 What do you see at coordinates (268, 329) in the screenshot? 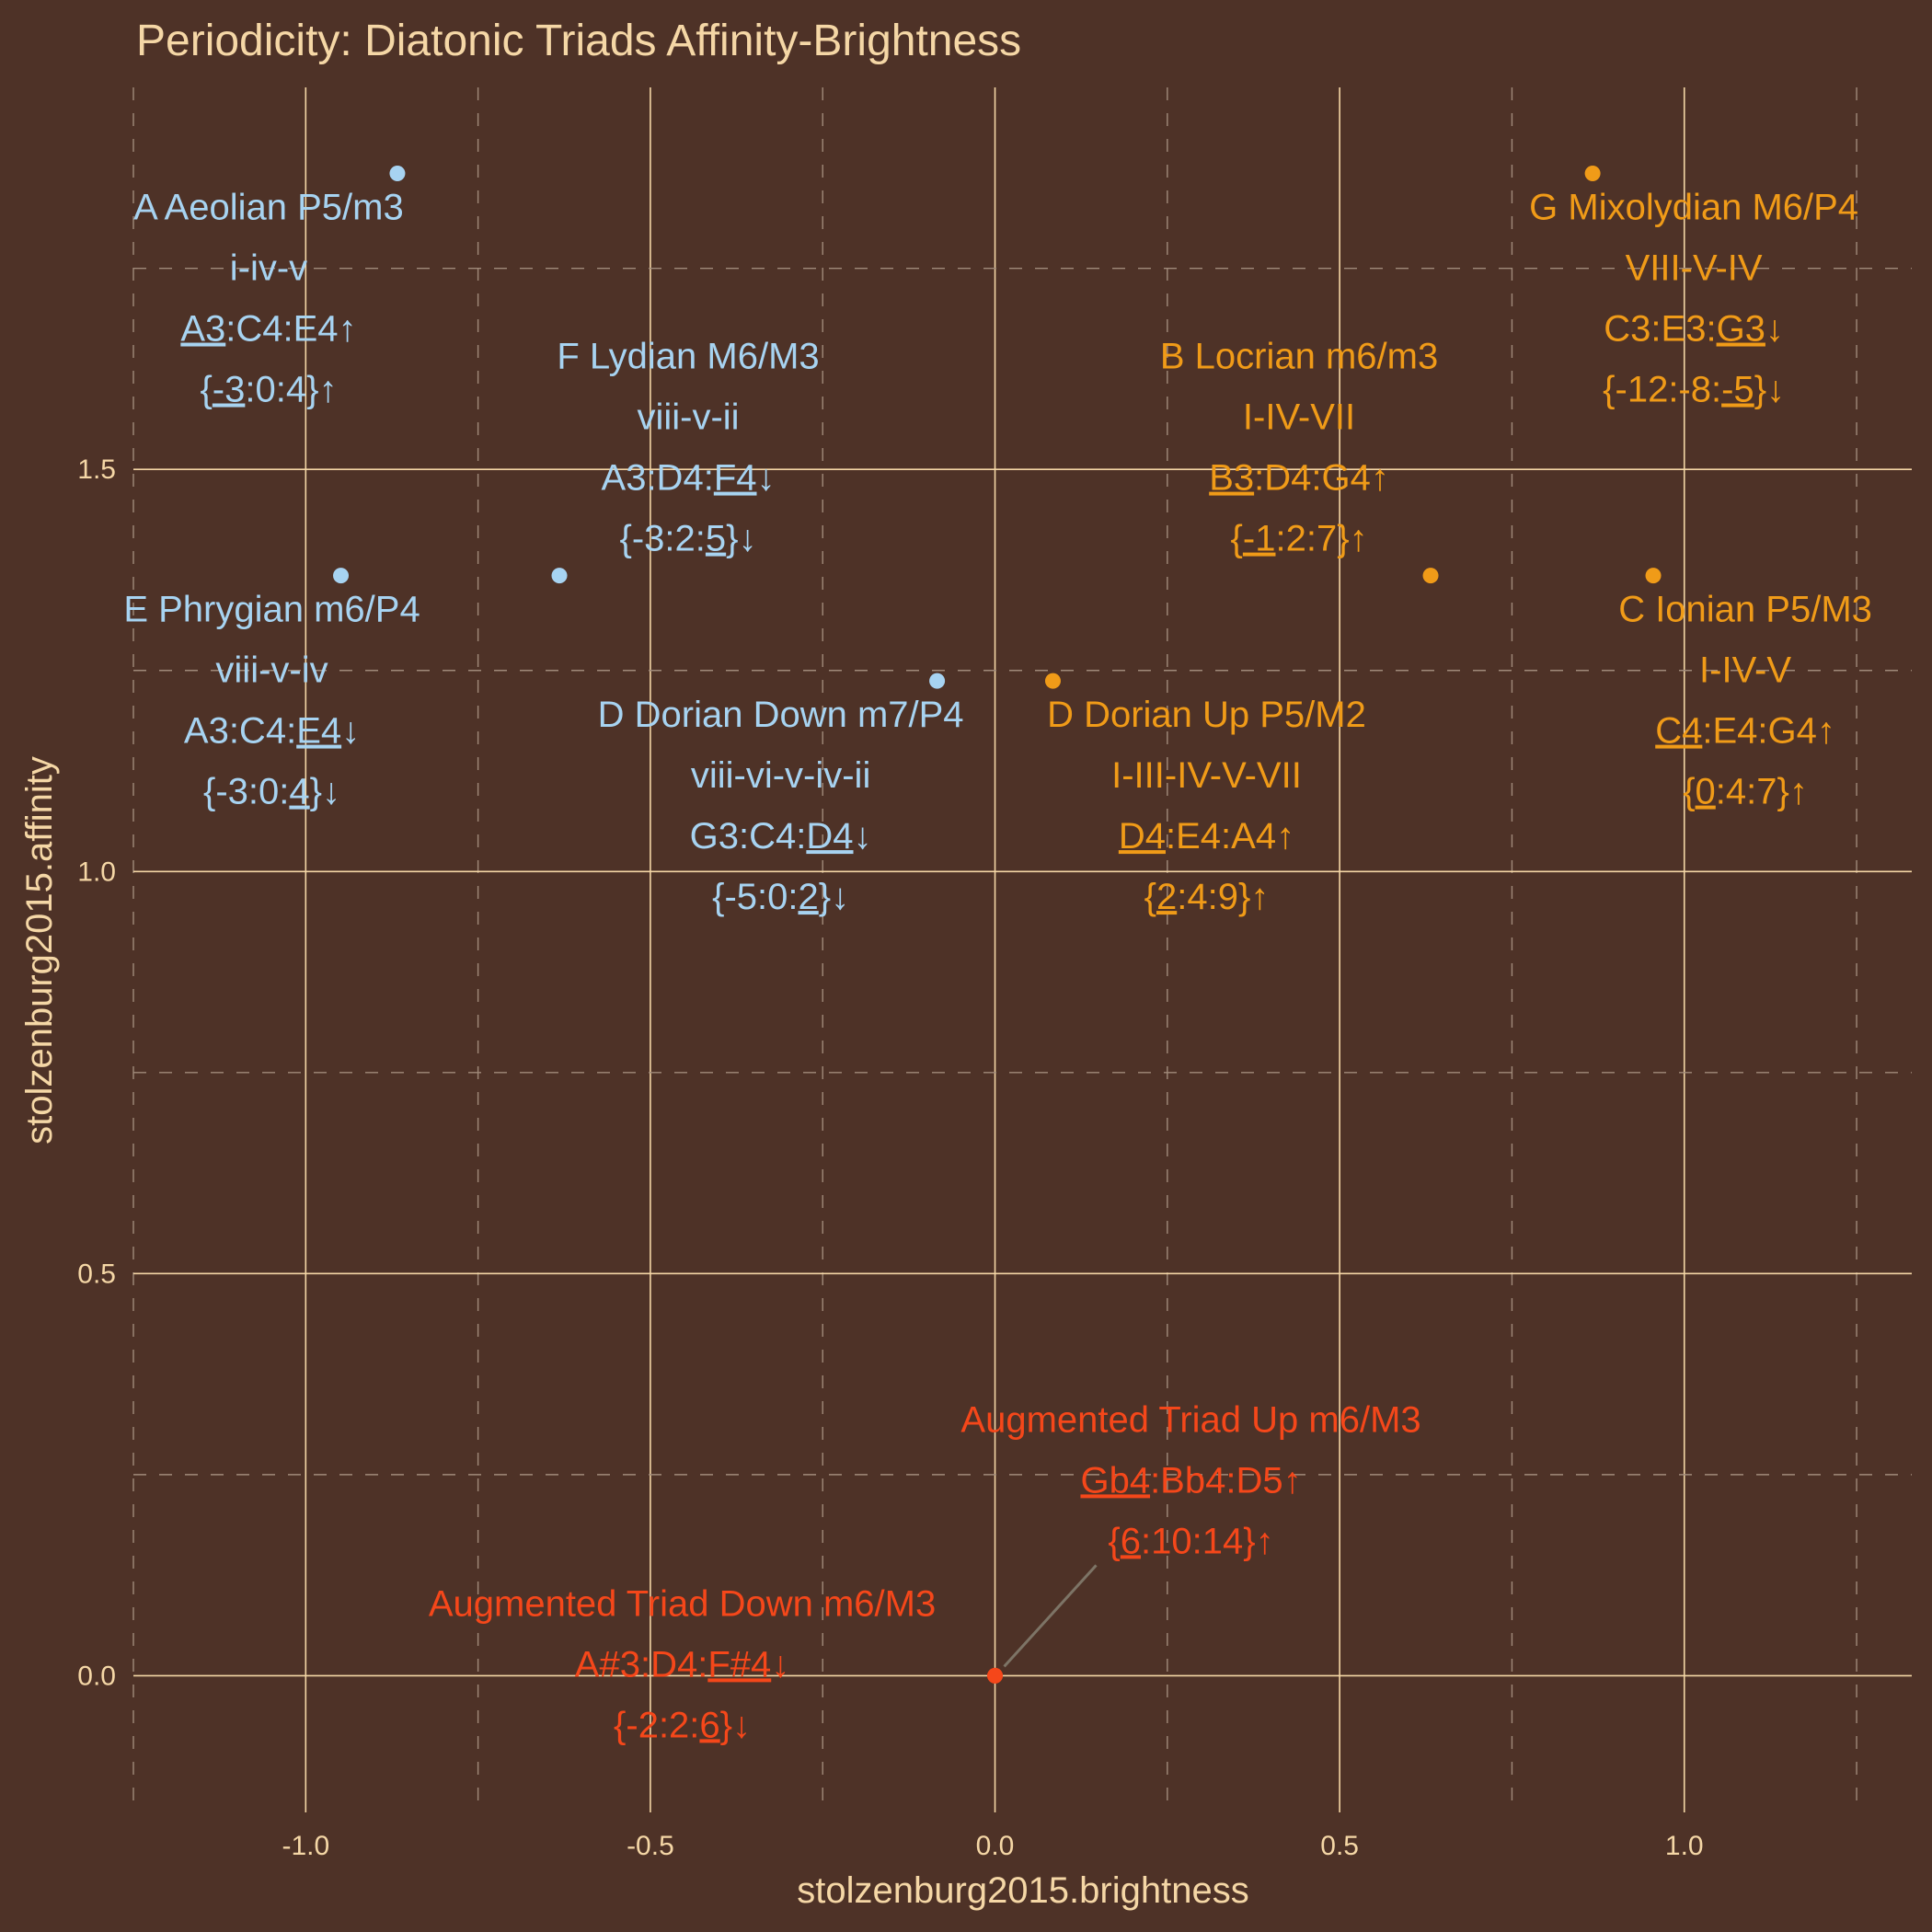
I see `point-label-line: A3:C4:E4↑` at bounding box center [268, 329].